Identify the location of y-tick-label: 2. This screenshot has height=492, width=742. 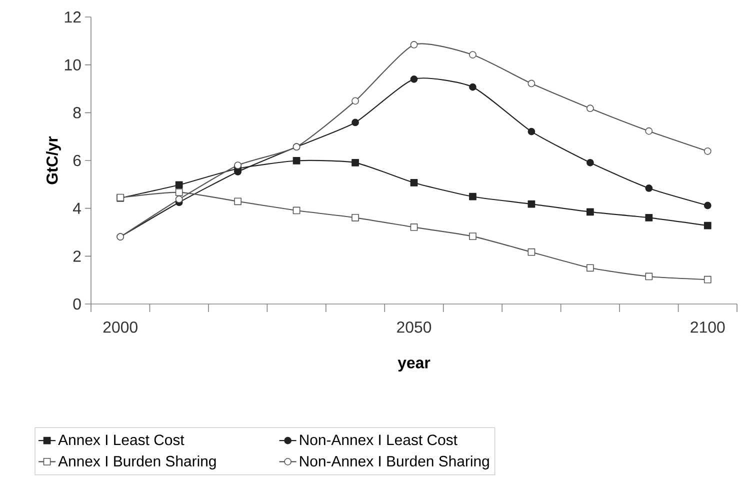
(77, 256).